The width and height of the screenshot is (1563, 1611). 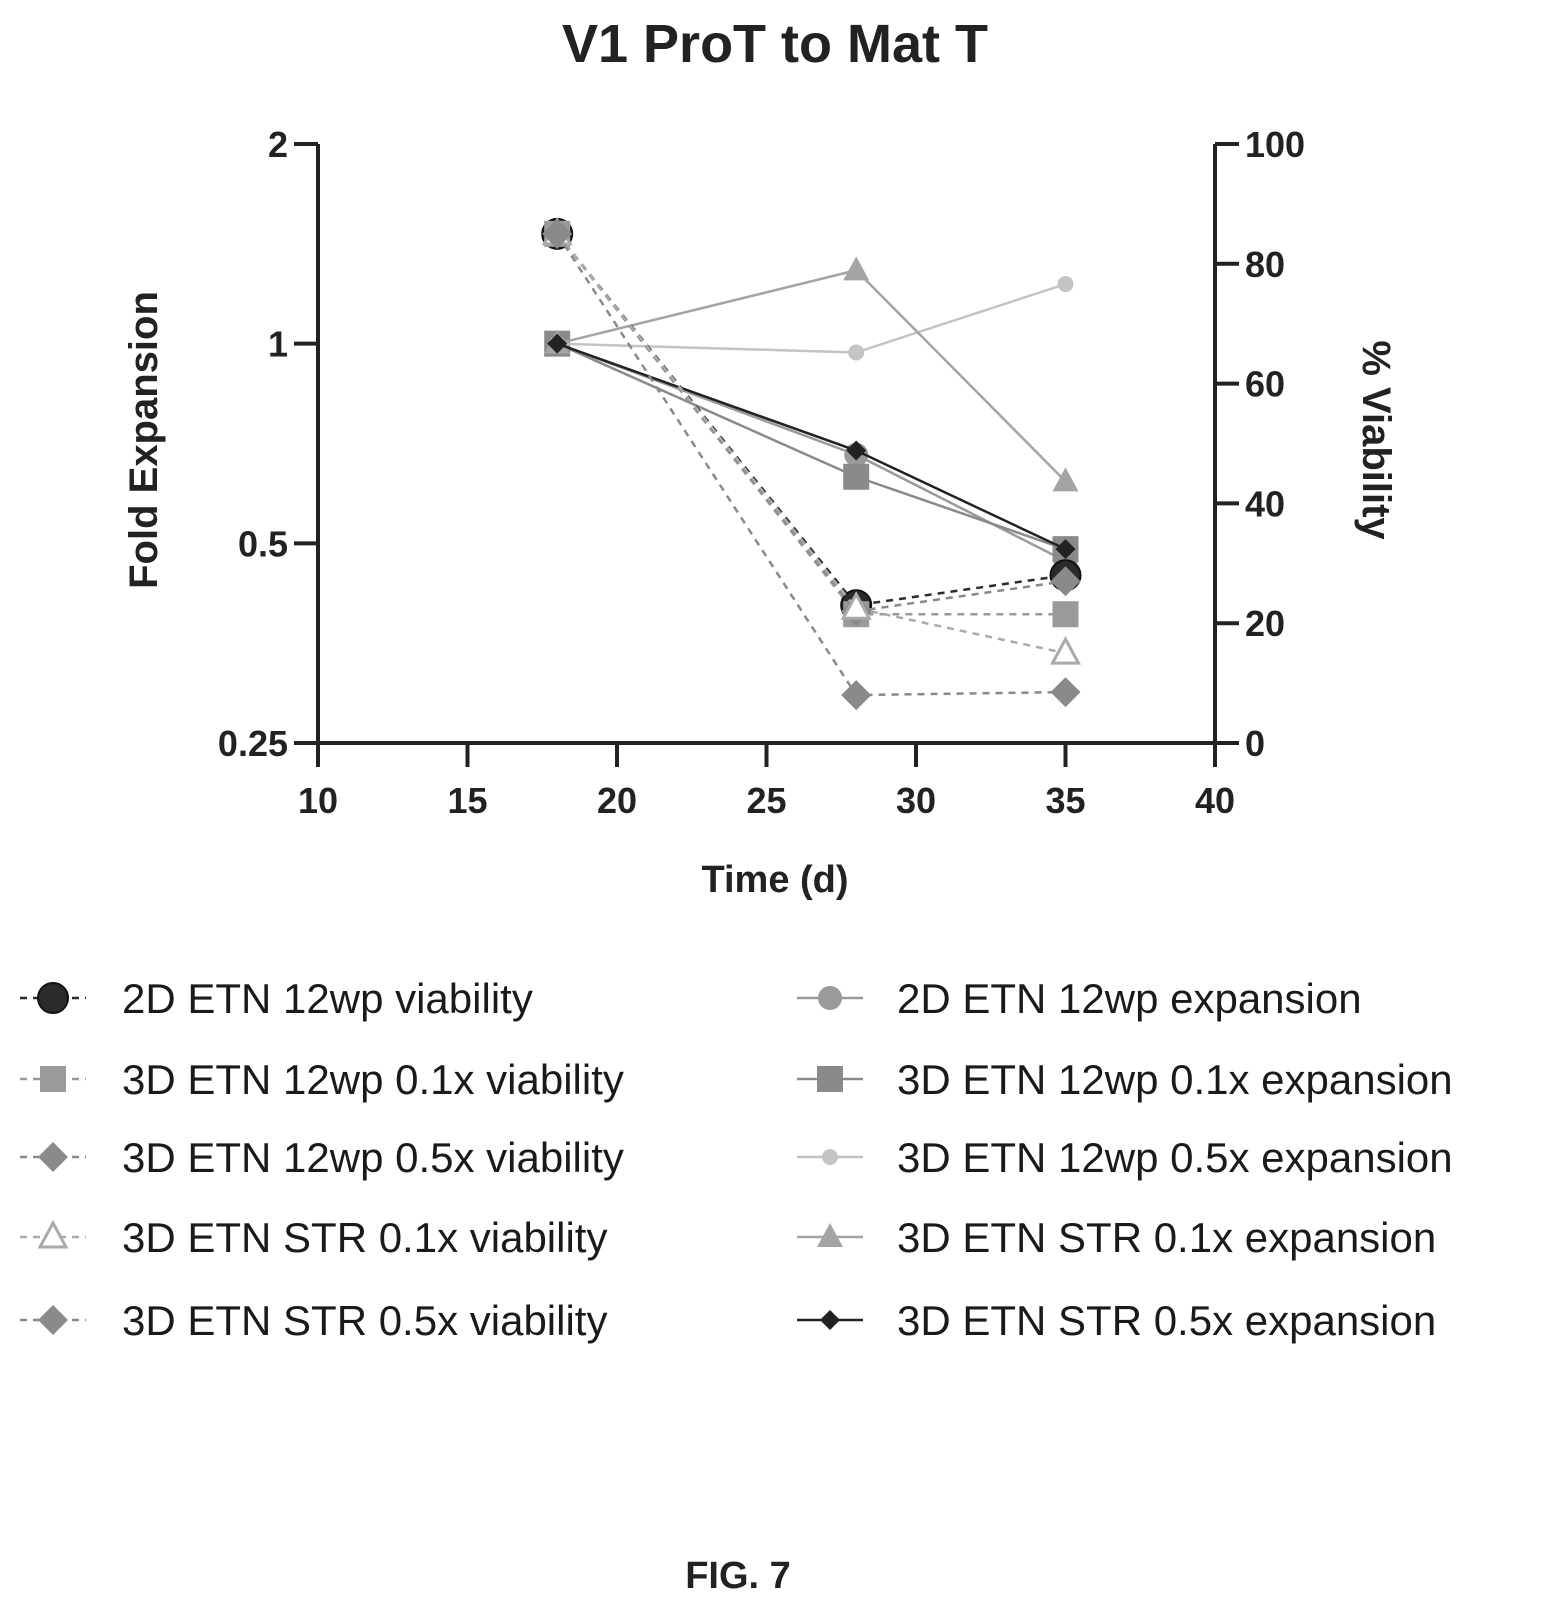 I want to click on x-tick-label: 15, so click(x=467, y=800).